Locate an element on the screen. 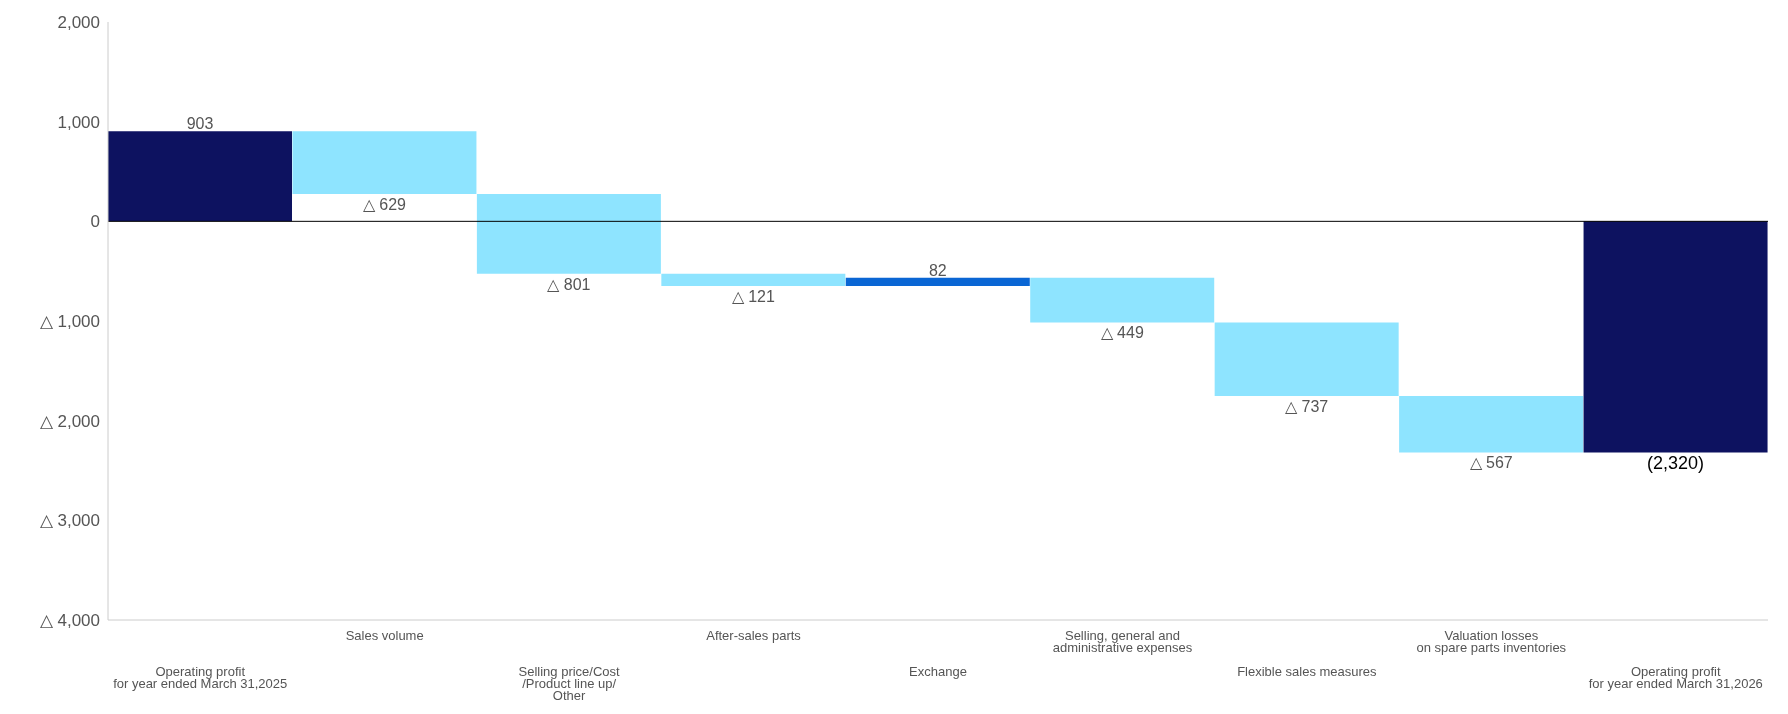 The width and height of the screenshot is (1788, 714). x-tick-label: Sales volume is located at coordinates (384, 635).